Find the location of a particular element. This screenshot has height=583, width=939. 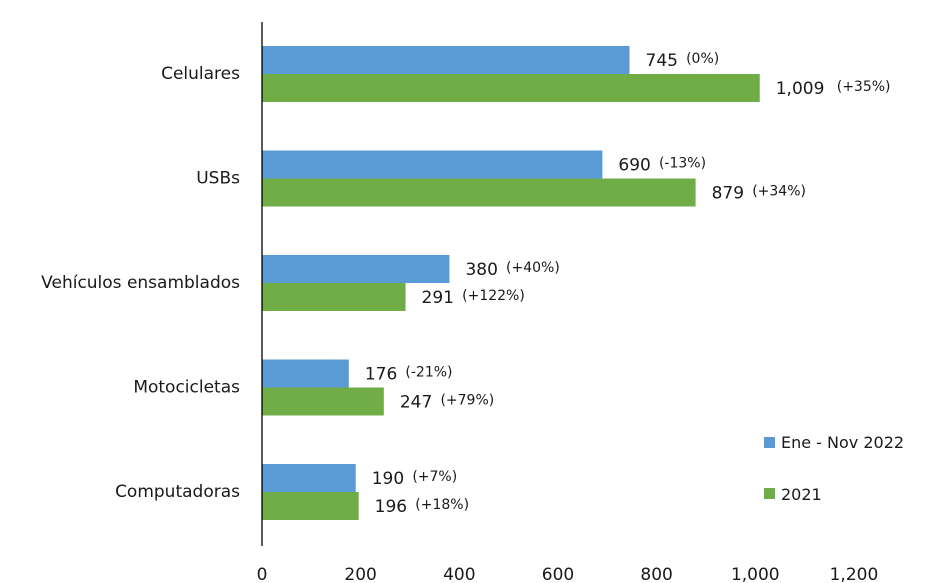

change-label-computadoras-ene-nov-2022: (+7%) is located at coordinates (434, 477).